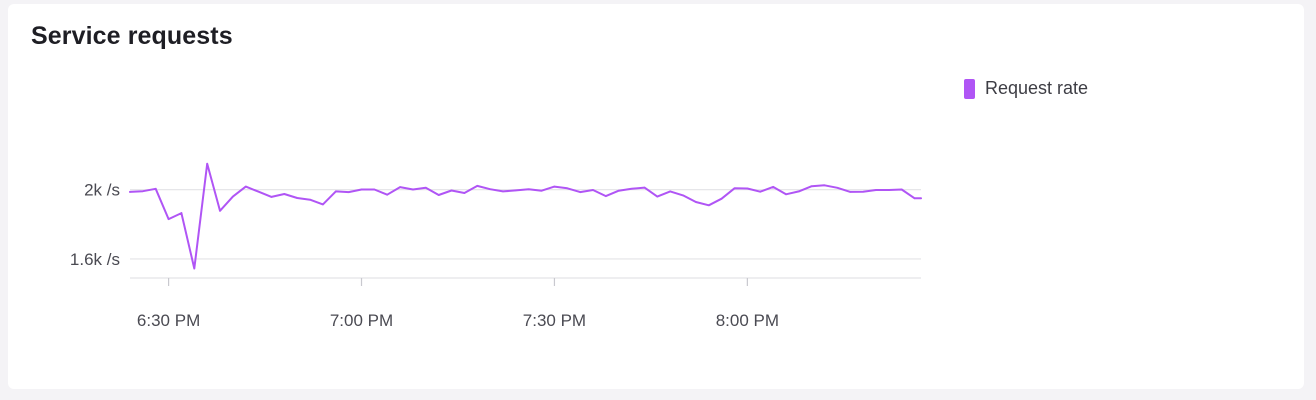 Image resolution: width=1316 pixels, height=400 pixels. I want to click on y-tick-label-1: 1.6k /s, so click(95, 259).